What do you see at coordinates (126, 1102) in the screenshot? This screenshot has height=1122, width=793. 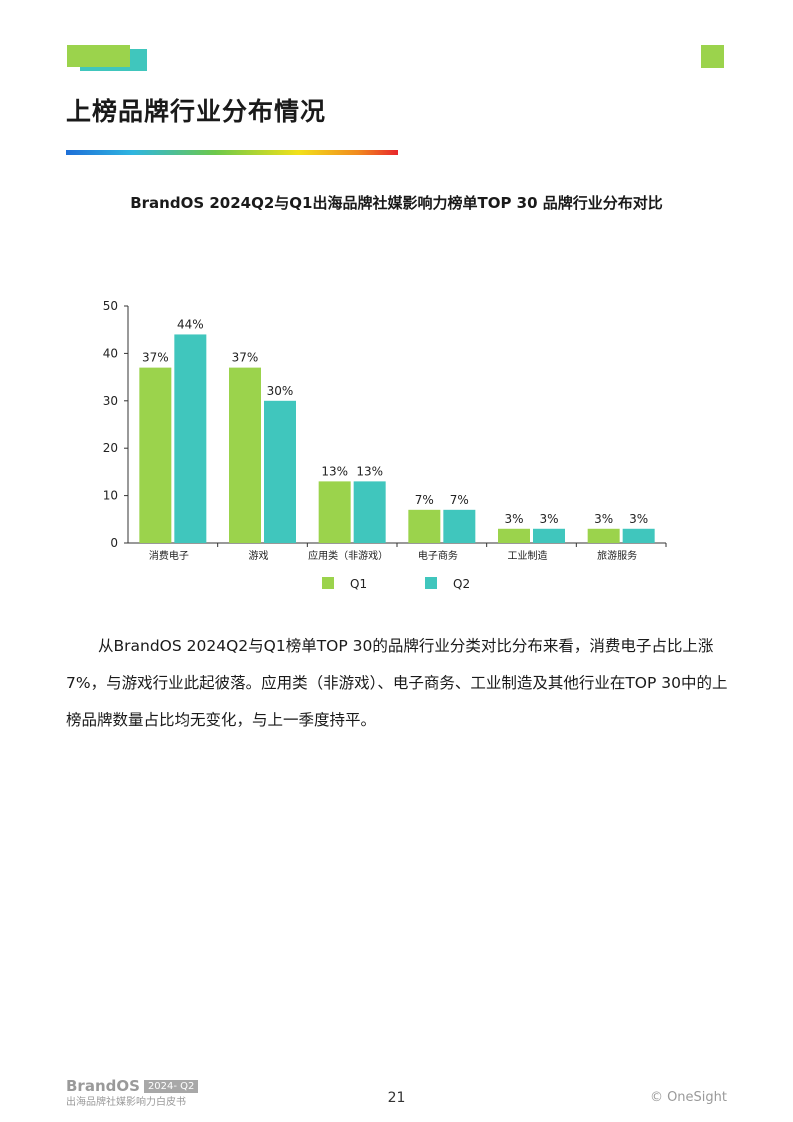 I see `footer-brand-subtitle: 出海品牌社媒影响力白皮书` at bounding box center [126, 1102].